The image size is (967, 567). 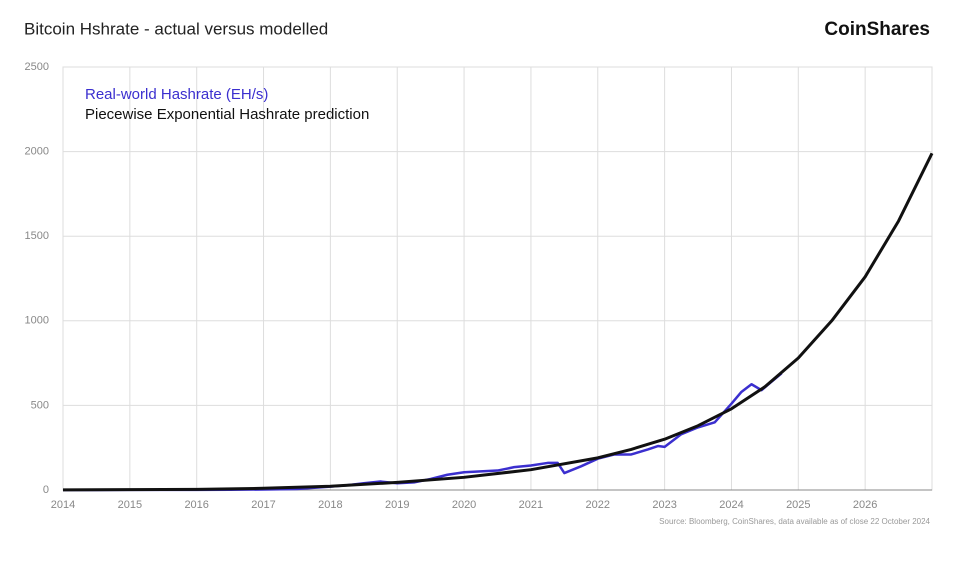 What do you see at coordinates (37, 321) in the screenshot?
I see `y-tick-label: 1000` at bounding box center [37, 321].